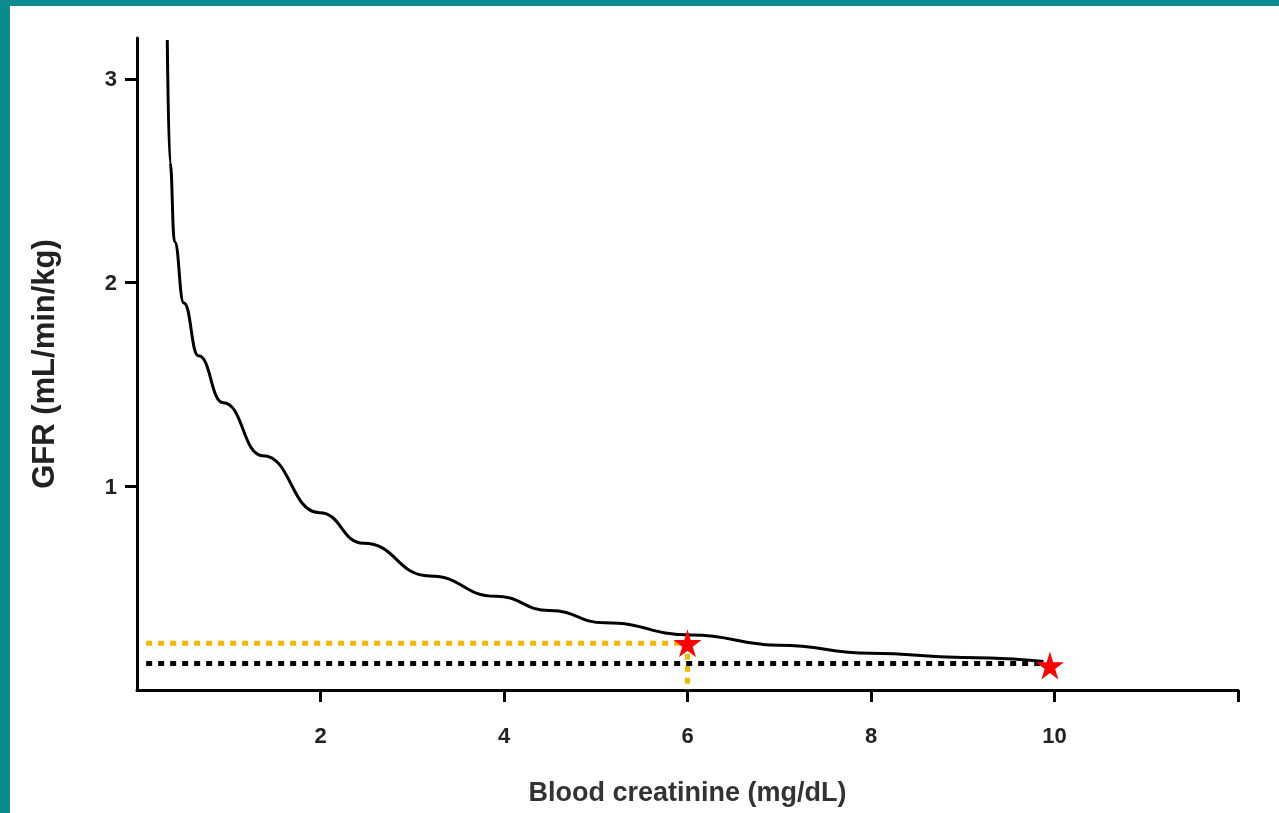 The height and width of the screenshot is (813, 1279). Describe the element at coordinates (1054, 735) in the screenshot. I see `x-tick-label: 10` at that location.